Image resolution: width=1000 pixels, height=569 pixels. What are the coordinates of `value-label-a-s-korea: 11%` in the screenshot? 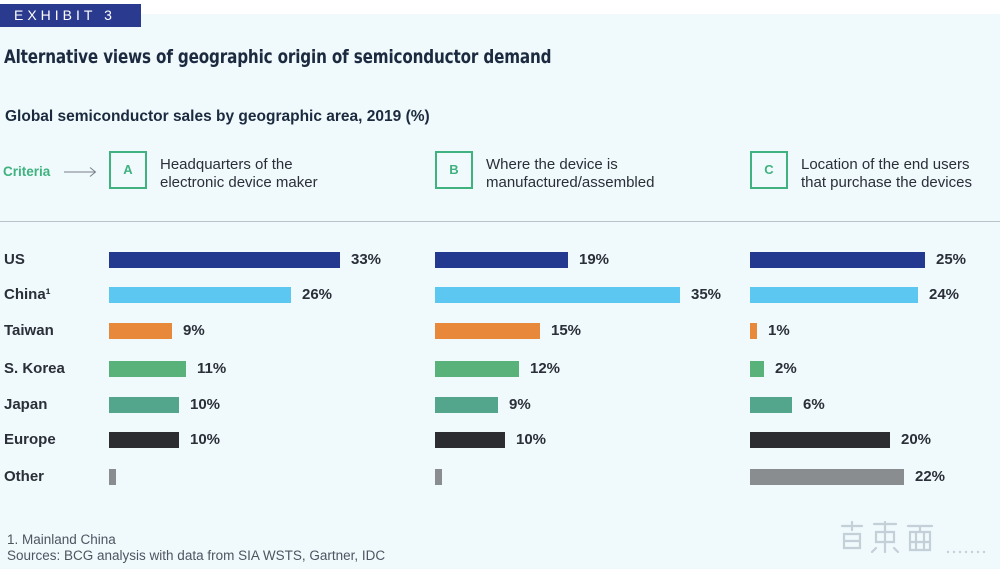 It's located at (212, 368).